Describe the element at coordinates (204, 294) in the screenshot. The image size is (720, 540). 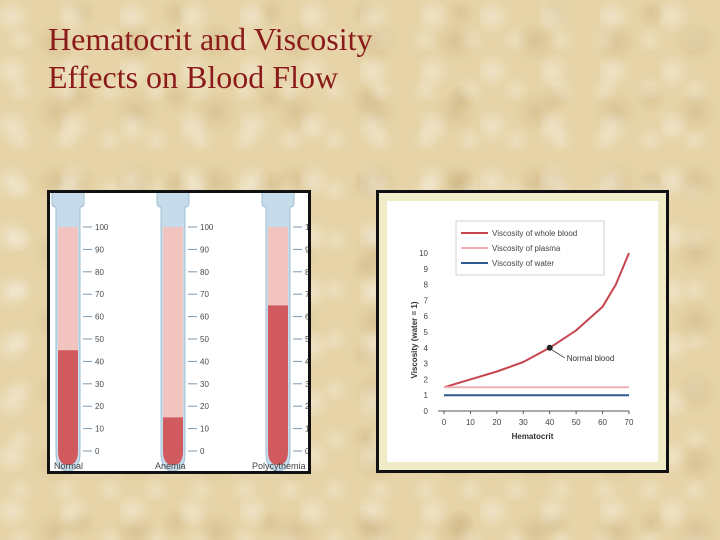
I see `scale-tick-label-anemia: 70` at that location.